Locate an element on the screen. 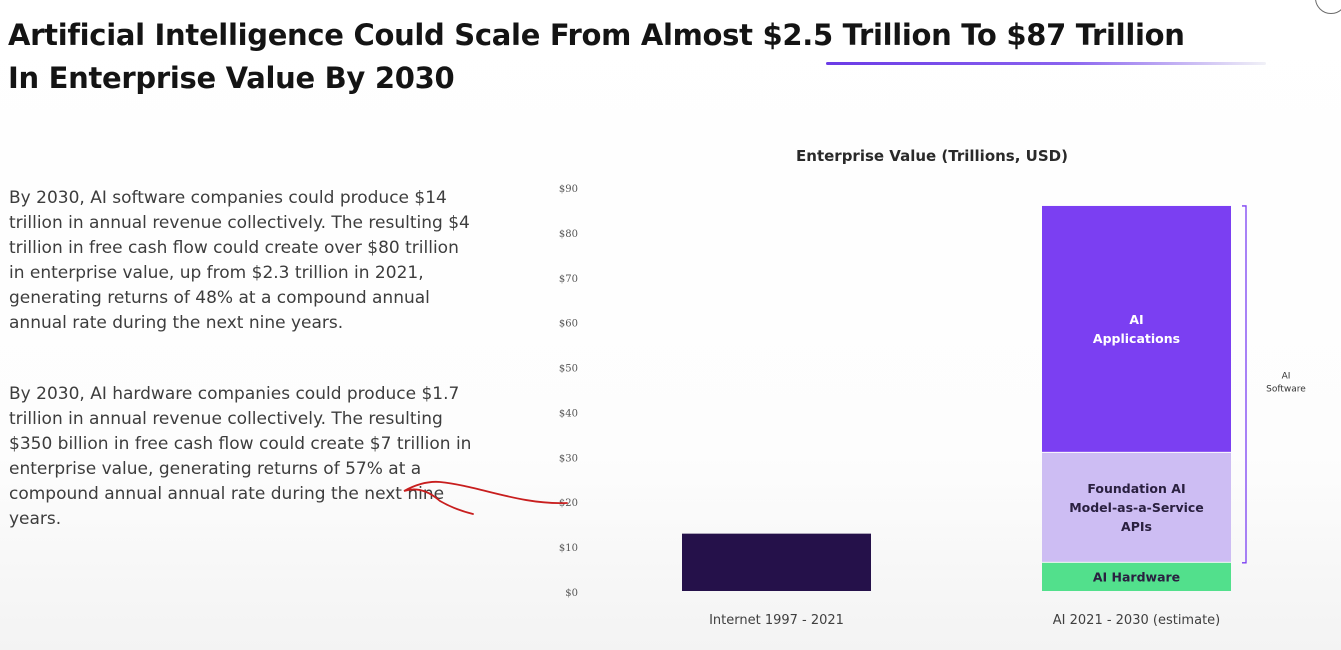 The height and width of the screenshot is (650, 1341). y-axis-ticks: $0 $10 $20 $30 $40 $50 $60 $70 $80 $90 is located at coordinates (568, 391).